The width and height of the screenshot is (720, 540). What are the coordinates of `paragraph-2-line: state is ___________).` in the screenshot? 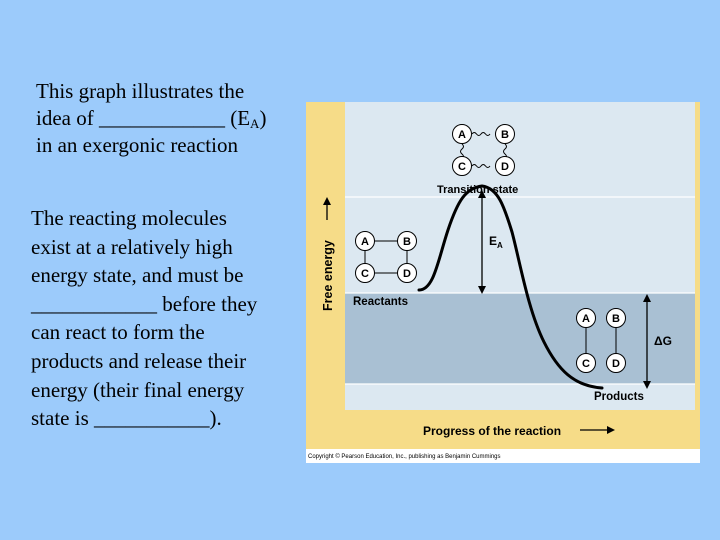 It's located at (126, 418).